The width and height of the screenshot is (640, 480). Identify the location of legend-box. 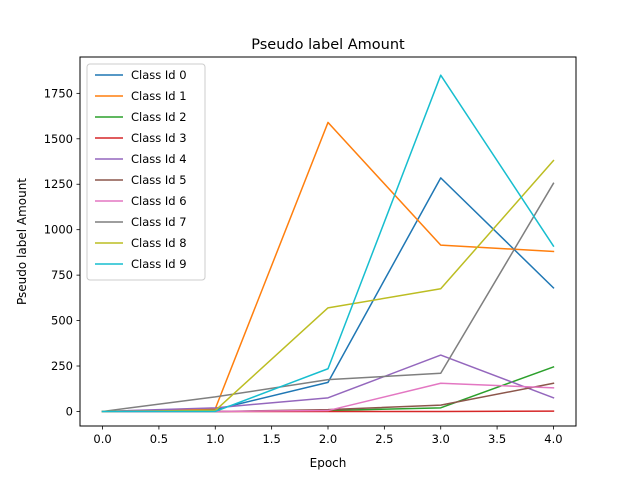
(146, 172).